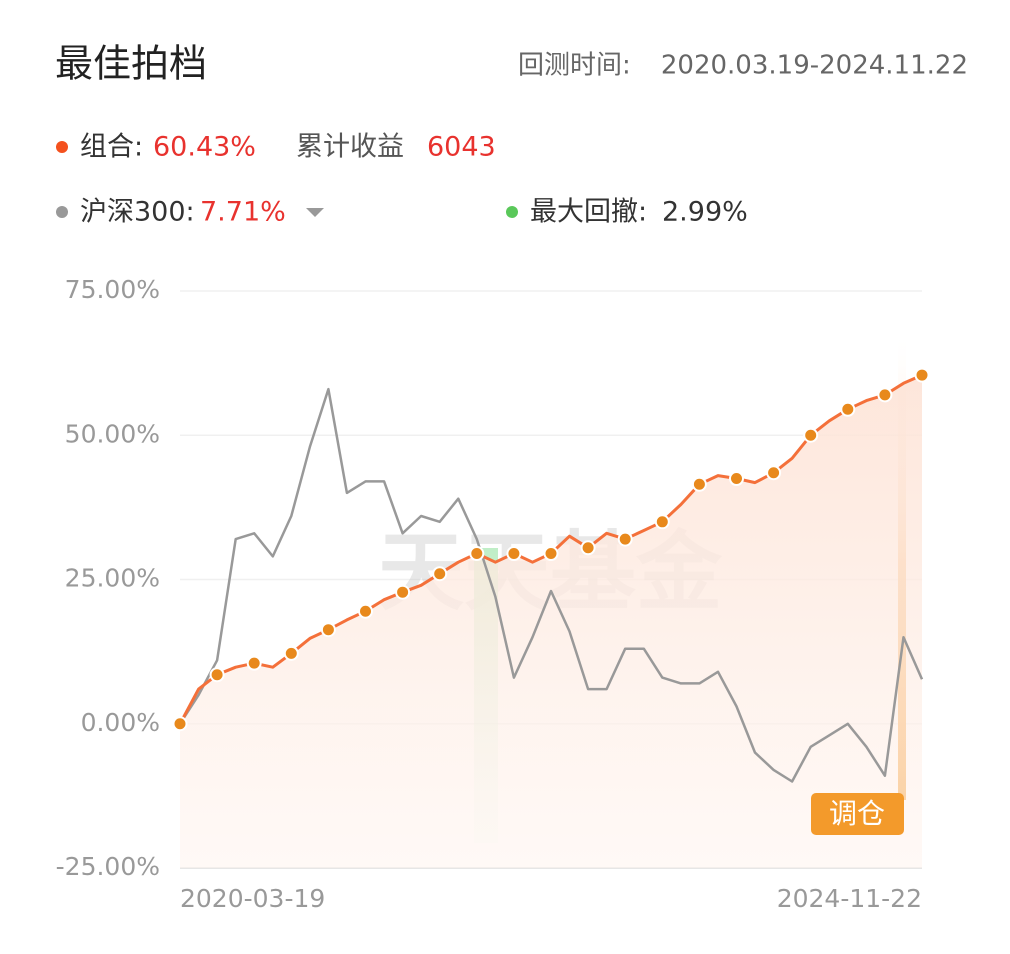 This screenshot has height=954, width=1010. What do you see at coordinates (315, 212) in the screenshot?
I see `dropdown-arrow` at bounding box center [315, 212].